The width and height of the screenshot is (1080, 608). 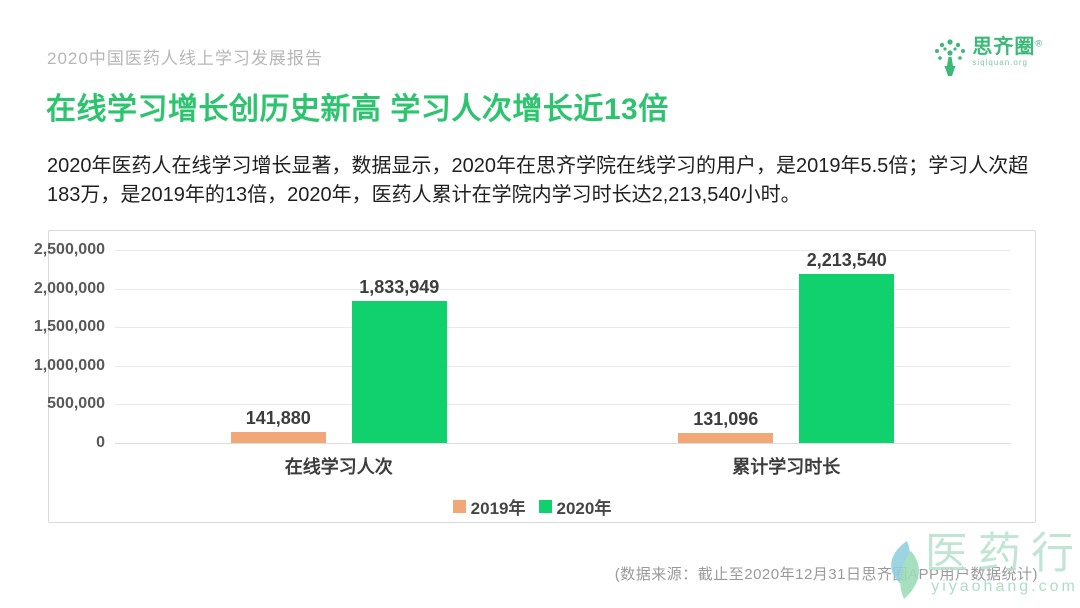 What do you see at coordinates (726, 418) in the screenshot?
I see `bar-value-label: 131,096` at bounding box center [726, 418].